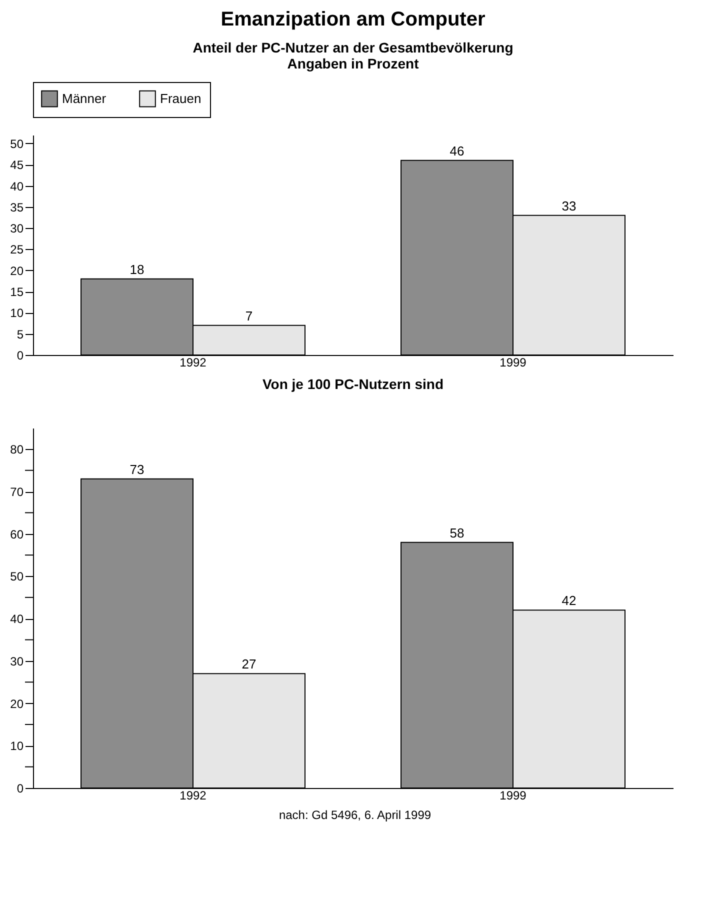  Describe the element at coordinates (353, 19) in the screenshot. I see `chart-title: Emanzipation am Computer` at that location.